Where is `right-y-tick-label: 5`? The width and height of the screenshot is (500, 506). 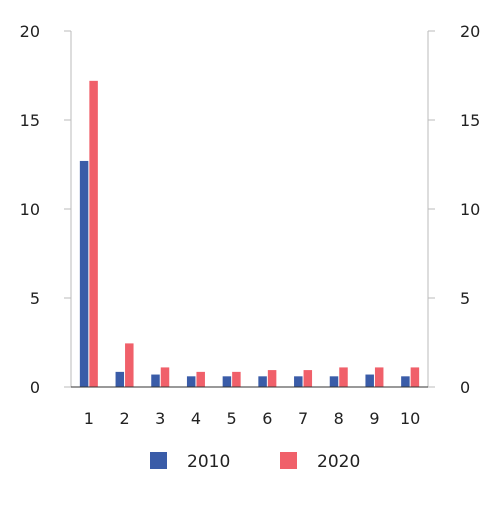 right-y-tick-label: 5 is located at coordinates (465, 298).